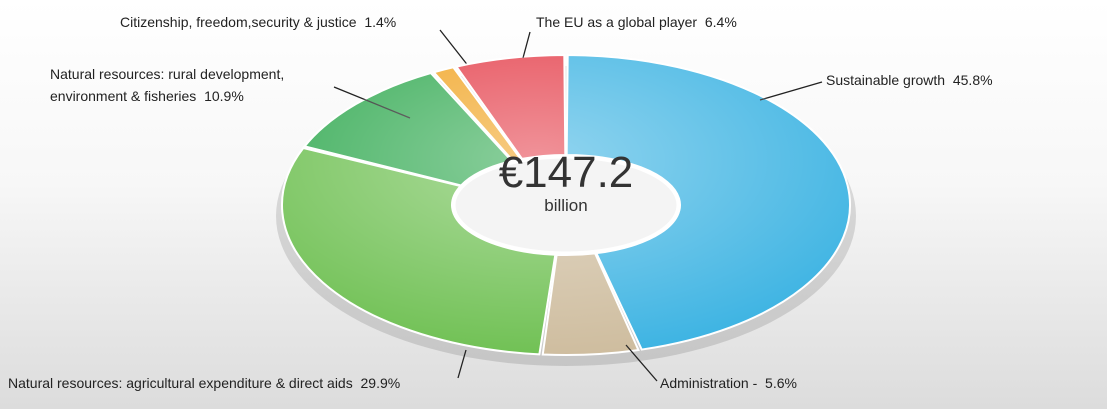 Image resolution: width=1107 pixels, height=409 pixels. Describe the element at coordinates (720, 22) in the screenshot. I see `value-label: 6.4%` at that location.